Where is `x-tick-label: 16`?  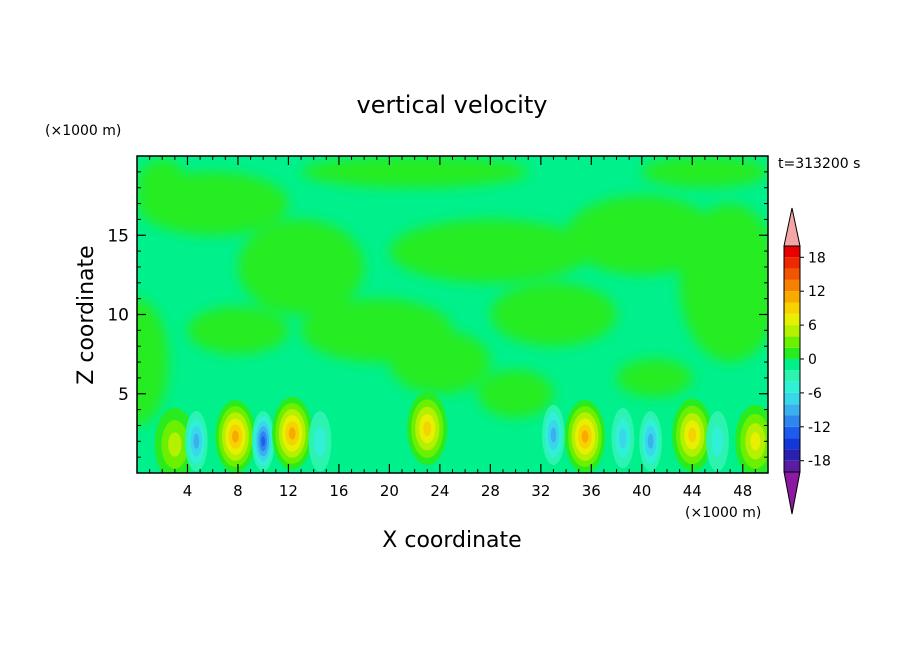 x-tick-label: 16 is located at coordinates (338, 491).